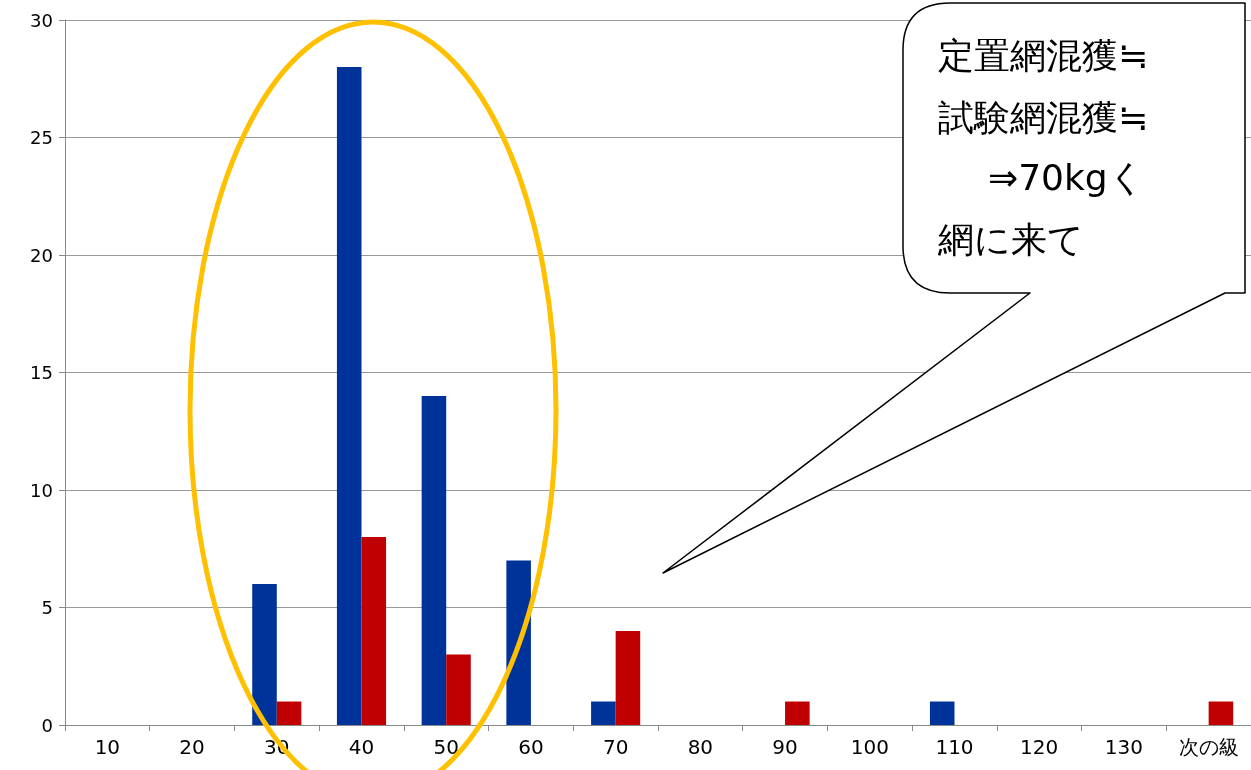 The height and width of the screenshot is (770, 1251). What do you see at coordinates (446, 747) in the screenshot?
I see `x-tick-label: 50` at bounding box center [446, 747].